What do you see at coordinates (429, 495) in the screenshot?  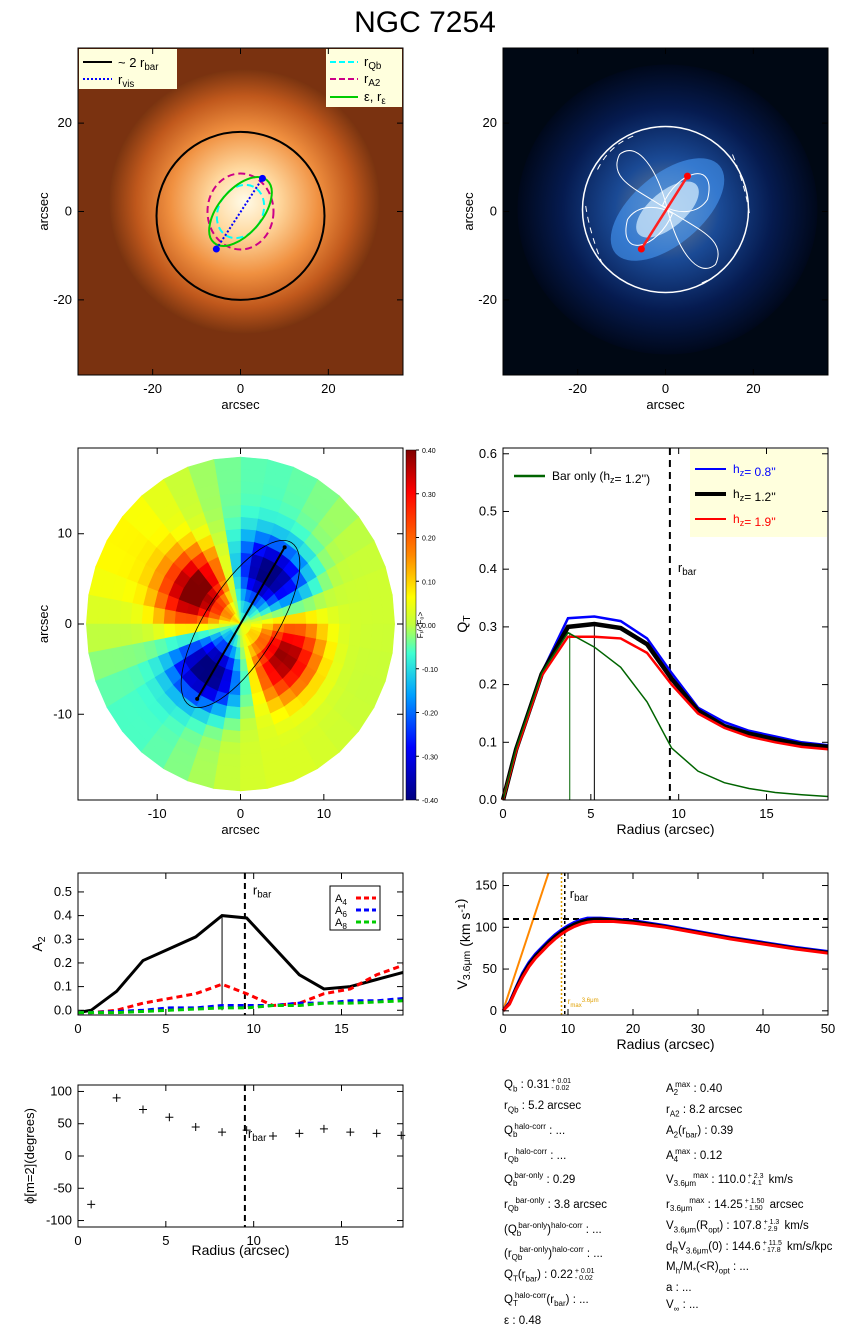 I see `colorbar-tick-label: 0.30` at bounding box center [429, 495].